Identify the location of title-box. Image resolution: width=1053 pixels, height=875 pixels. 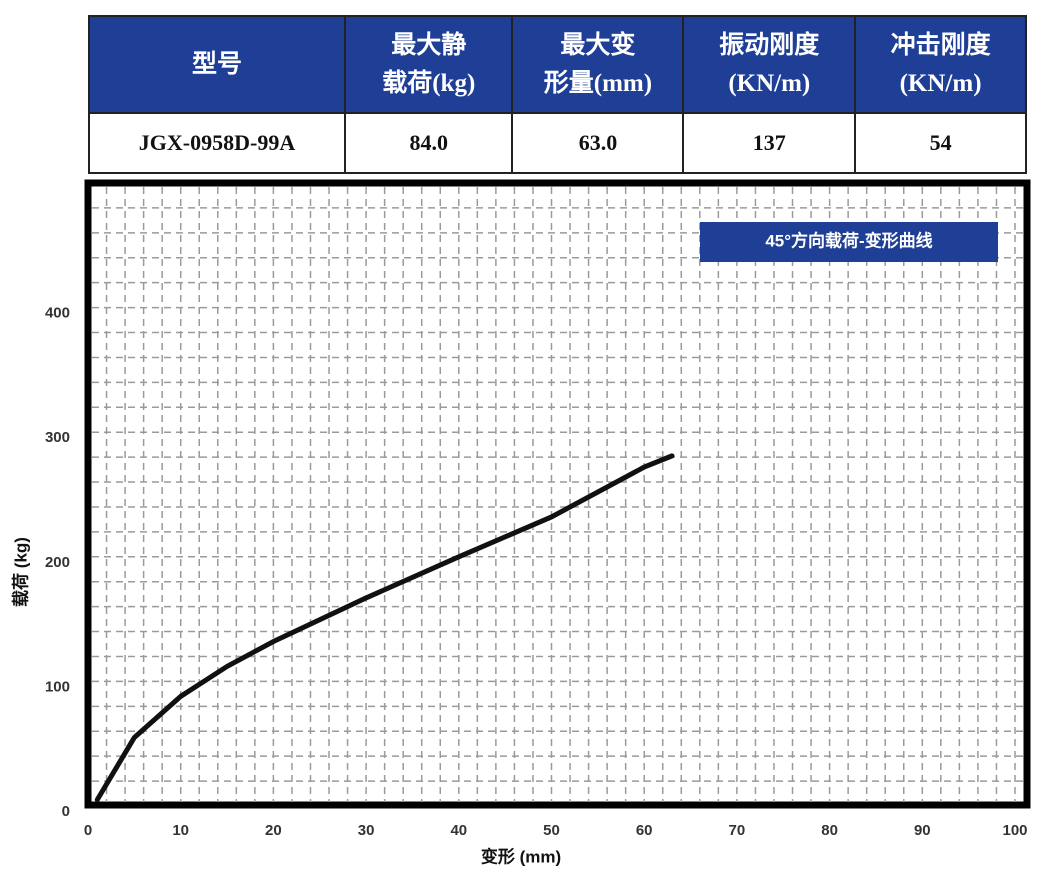
(849, 242).